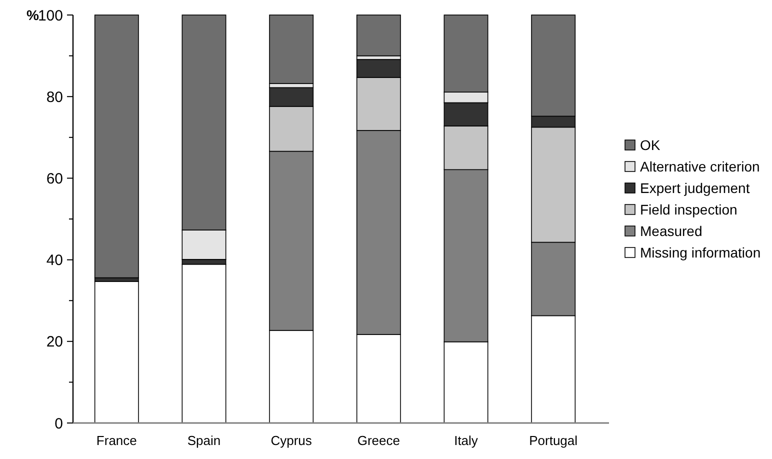  I want to click on y-tick-label: 100, so click(50, 15).